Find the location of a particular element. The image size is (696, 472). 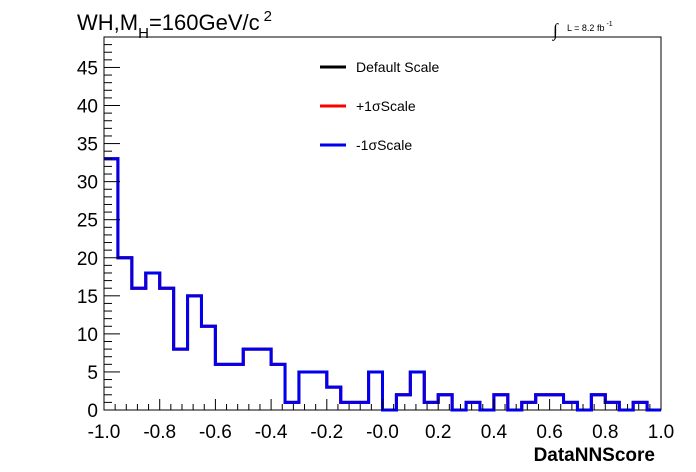

y-tick-label: 40 is located at coordinates (87, 107).